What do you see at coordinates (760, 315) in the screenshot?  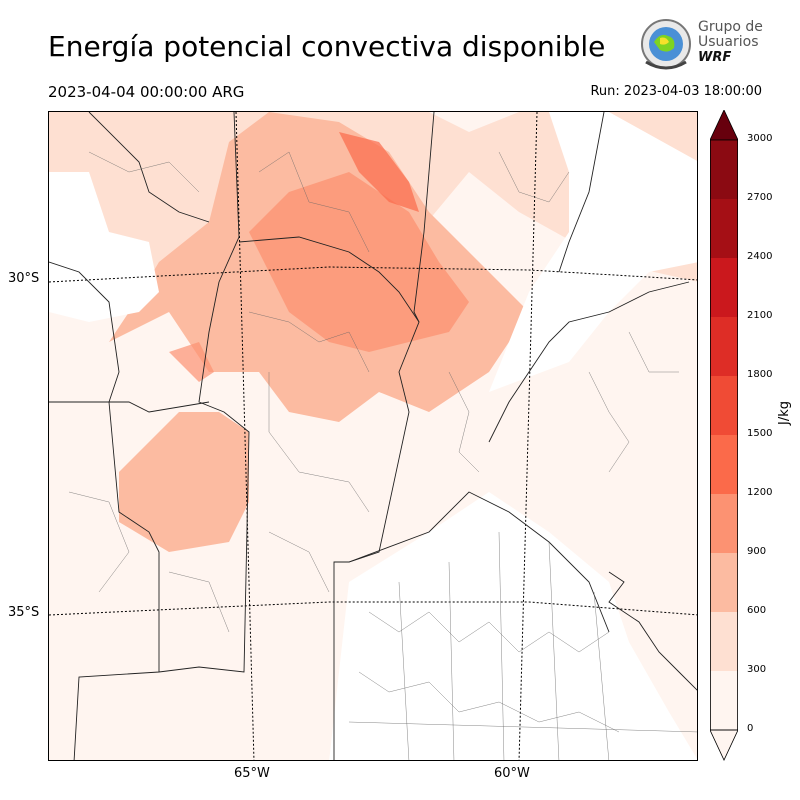 I see `colorbar-tick-label: 2100` at bounding box center [760, 315].